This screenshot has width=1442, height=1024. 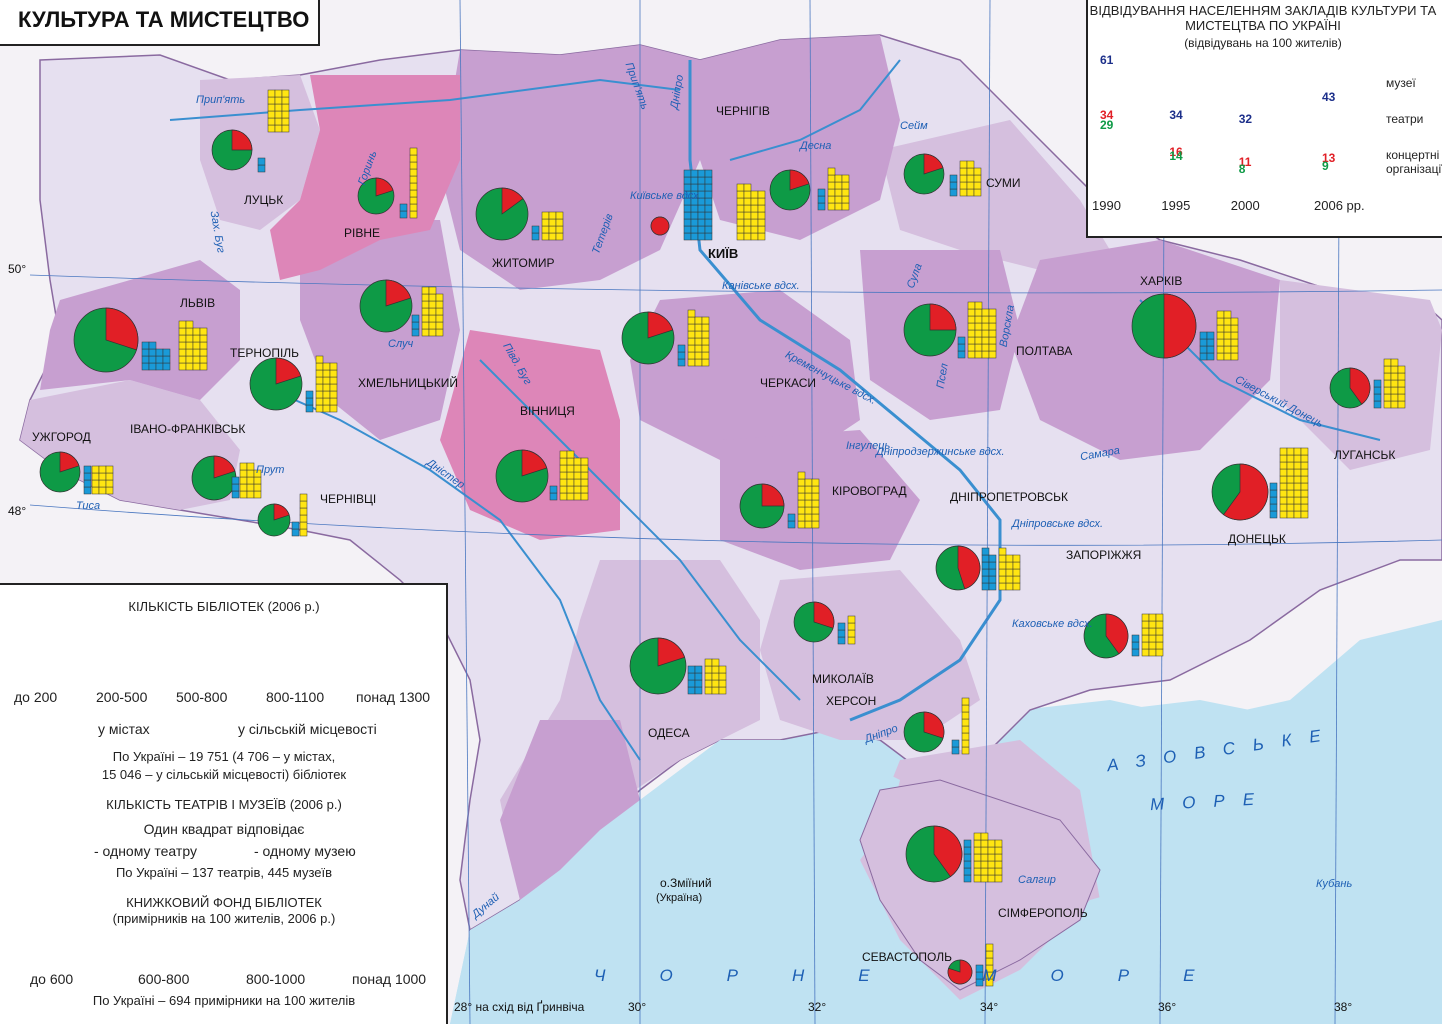 What do you see at coordinates (943, 317) in the screenshot?
I see `region-12-libraries-pie-urban-slice` at bounding box center [943, 317].